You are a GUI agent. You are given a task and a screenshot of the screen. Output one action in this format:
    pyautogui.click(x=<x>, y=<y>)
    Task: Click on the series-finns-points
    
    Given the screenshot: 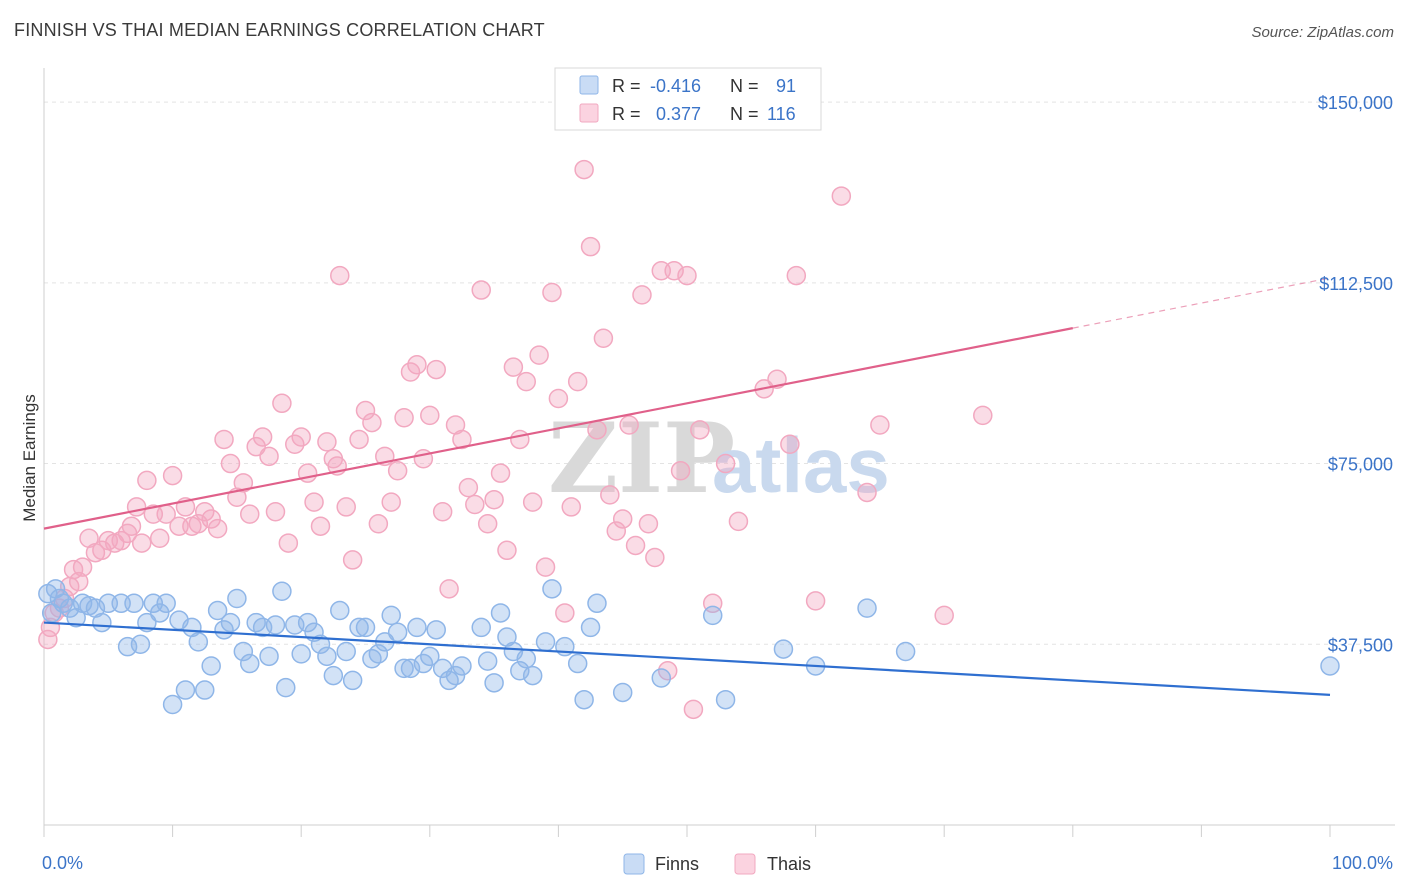 What is the action you would take?
    pyautogui.click(x=689, y=647)
    